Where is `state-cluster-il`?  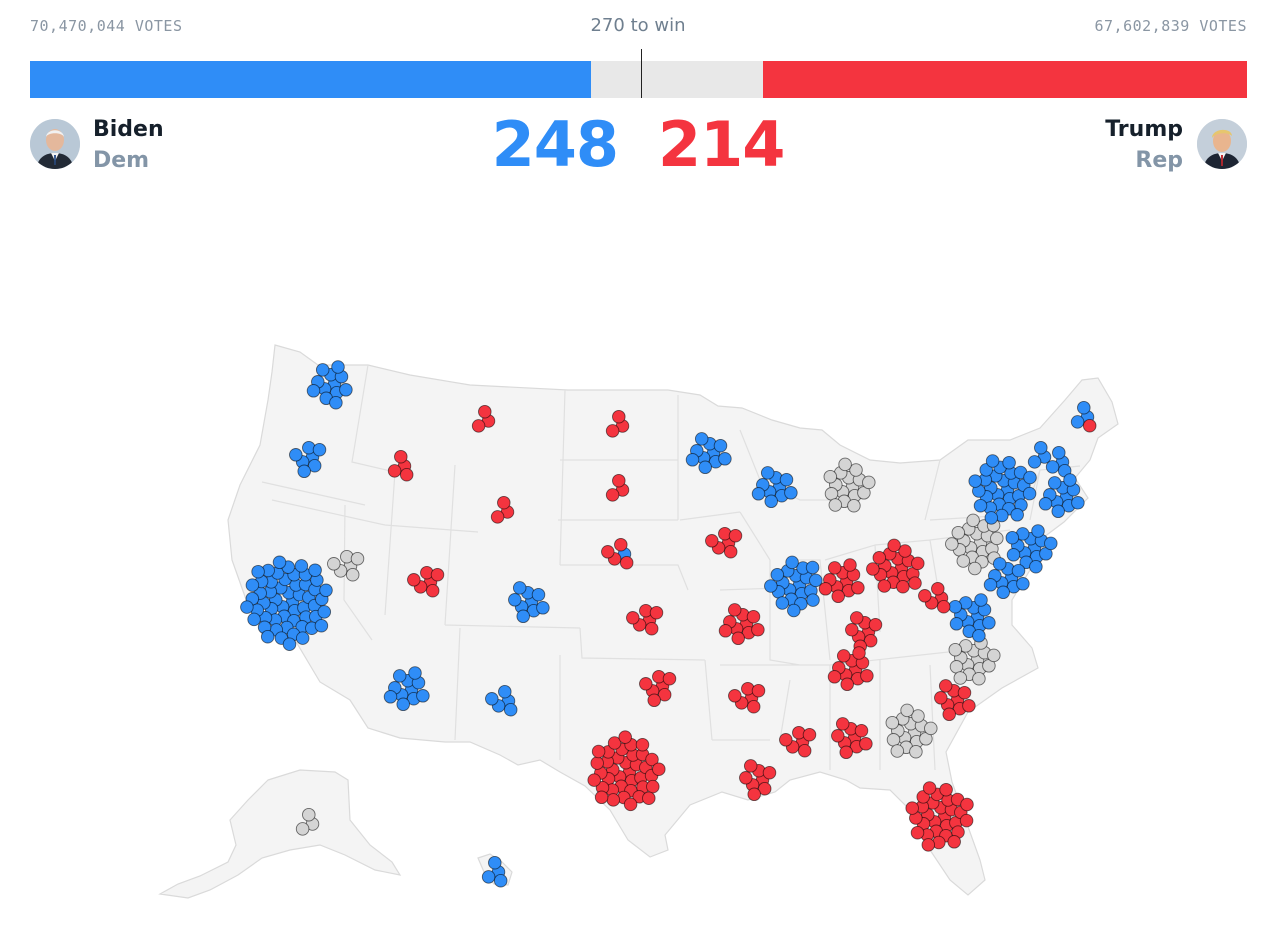 state-cluster-il is located at coordinates (793, 586).